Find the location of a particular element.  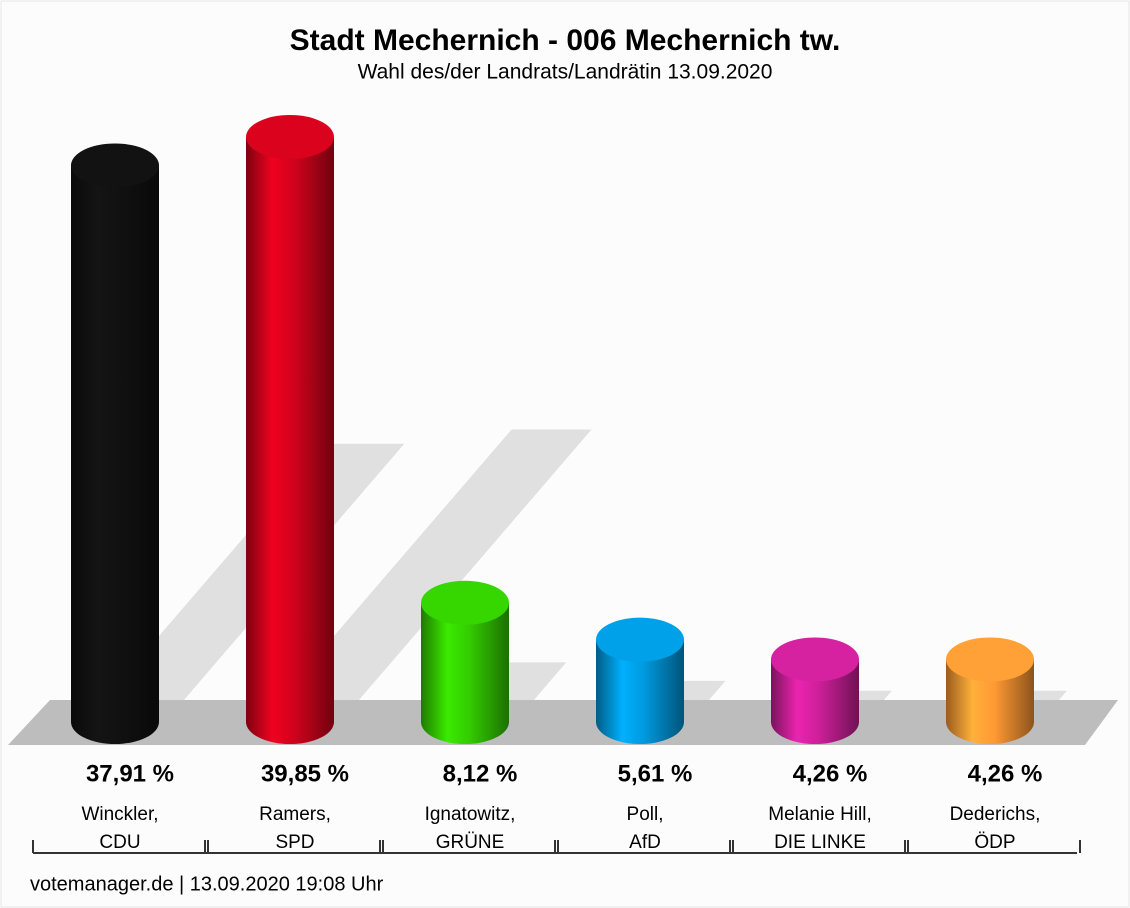

x-tick-label: Melanie Hill, is located at coordinates (819, 814).